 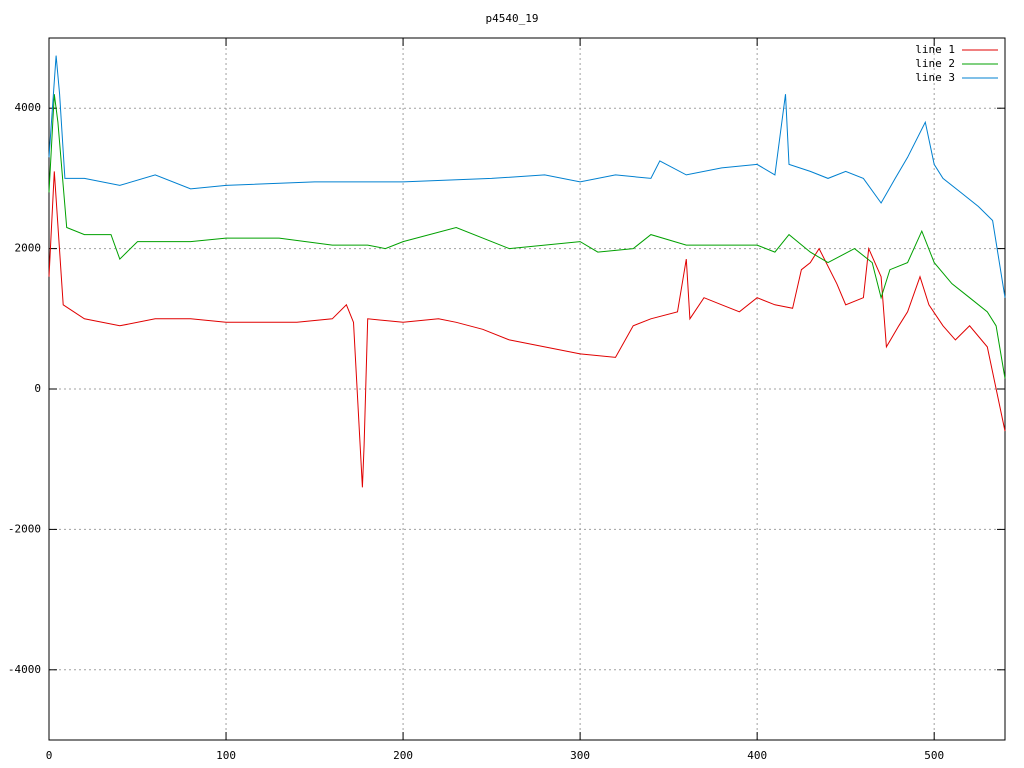 I want to click on y-tick-label: -2000, so click(x=24, y=528).